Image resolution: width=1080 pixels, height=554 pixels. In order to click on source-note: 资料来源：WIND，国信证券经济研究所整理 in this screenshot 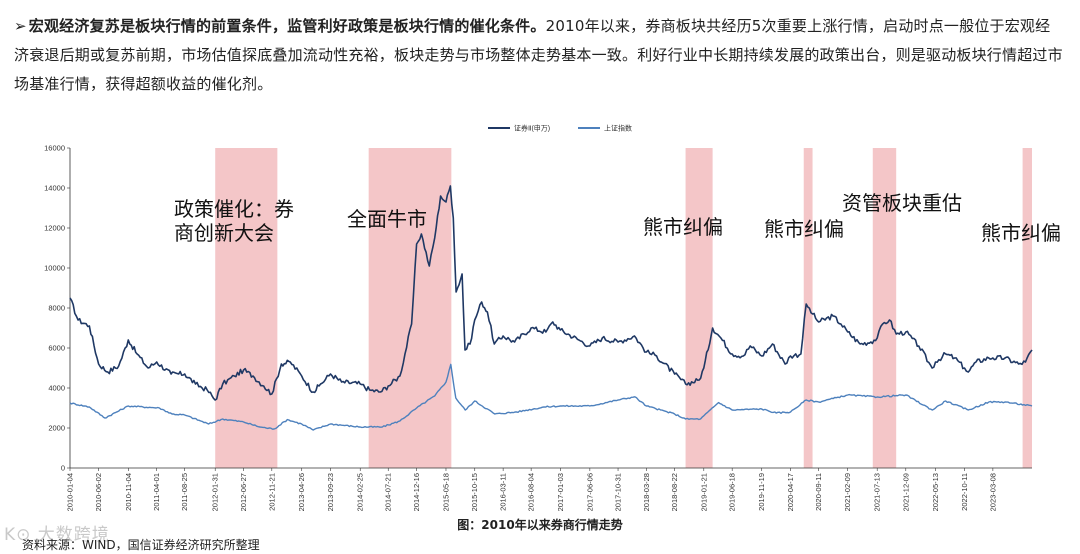, I will do `click(141, 545)`.